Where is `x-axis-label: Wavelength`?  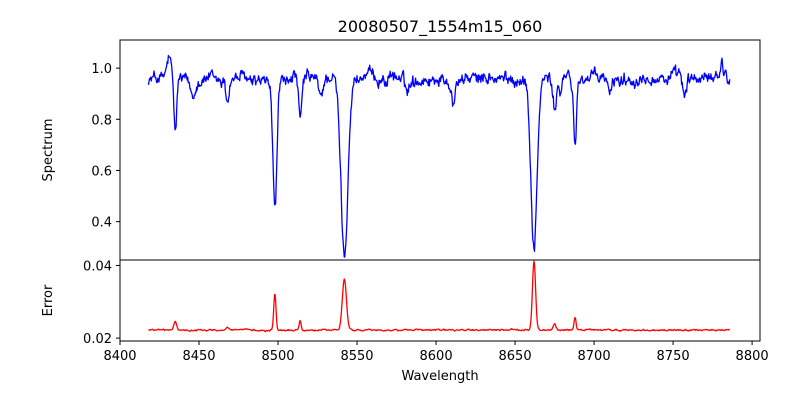
x-axis-label: Wavelength is located at coordinates (439, 376).